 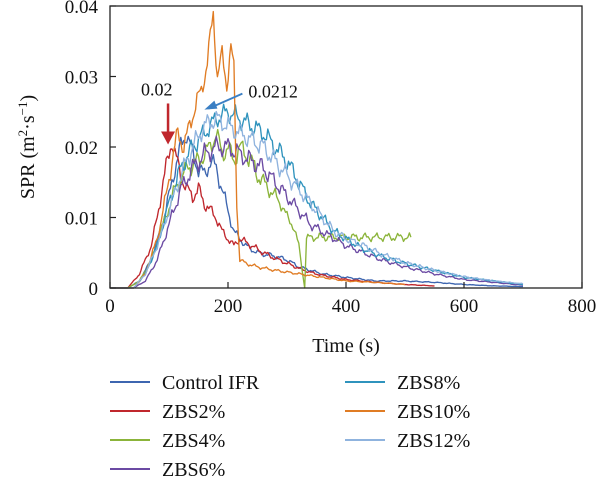 I want to click on legend-label: ZBS12%, so click(x=433, y=441).